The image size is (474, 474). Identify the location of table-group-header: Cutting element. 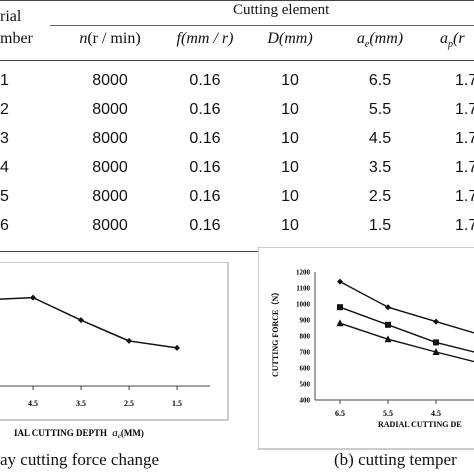
(281, 10).